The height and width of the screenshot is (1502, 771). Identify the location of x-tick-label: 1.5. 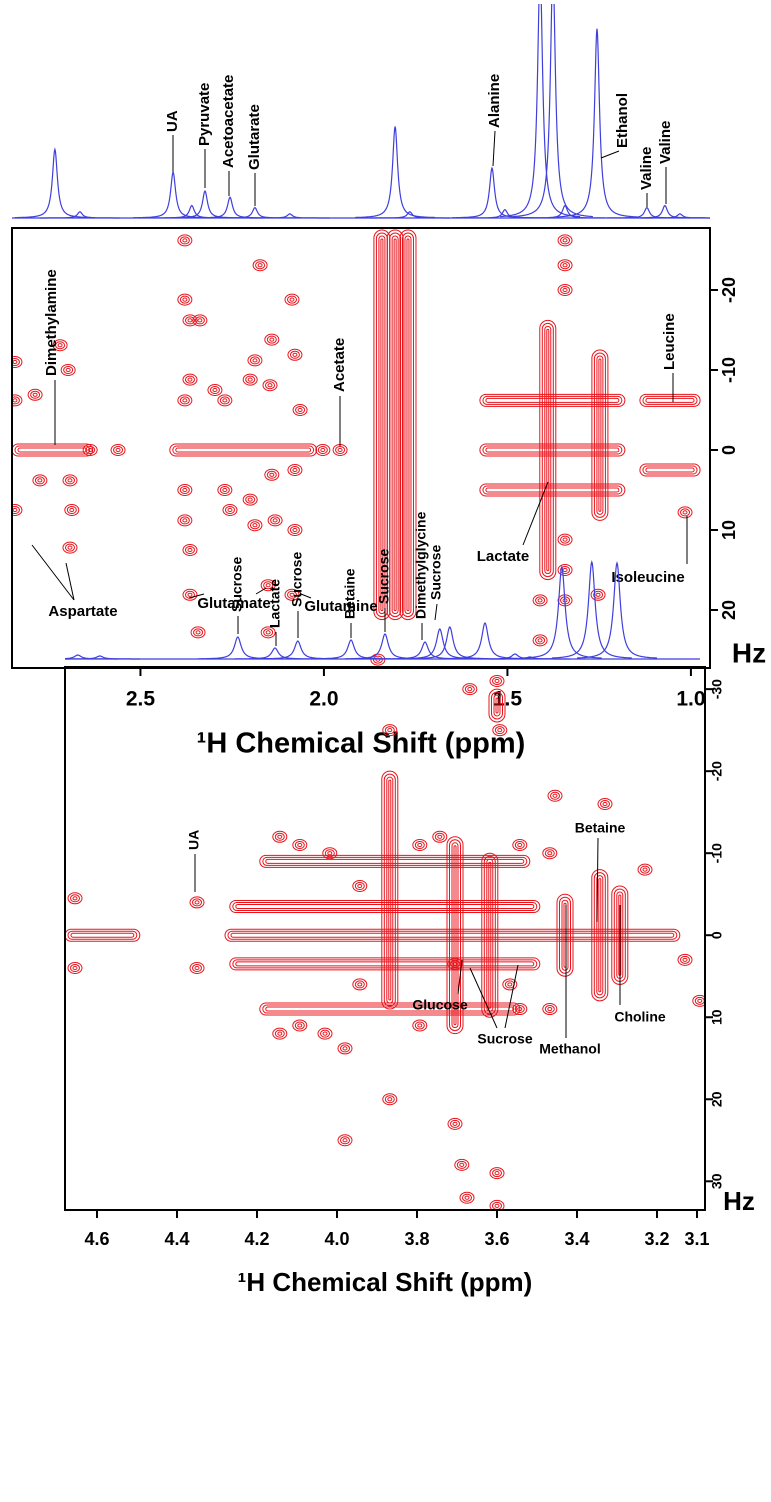
(508, 699).